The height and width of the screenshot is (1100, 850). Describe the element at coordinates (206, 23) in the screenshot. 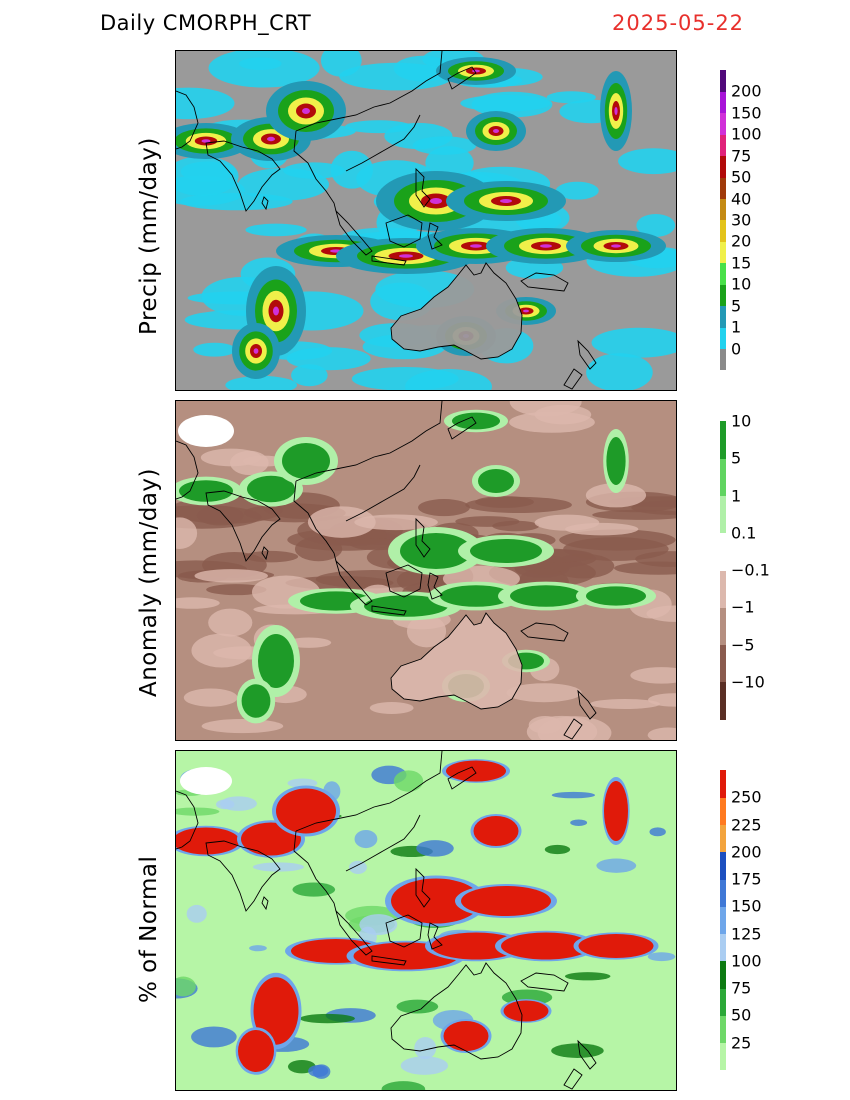

I see `product-title: Daily CMORPH_CRT` at that location.